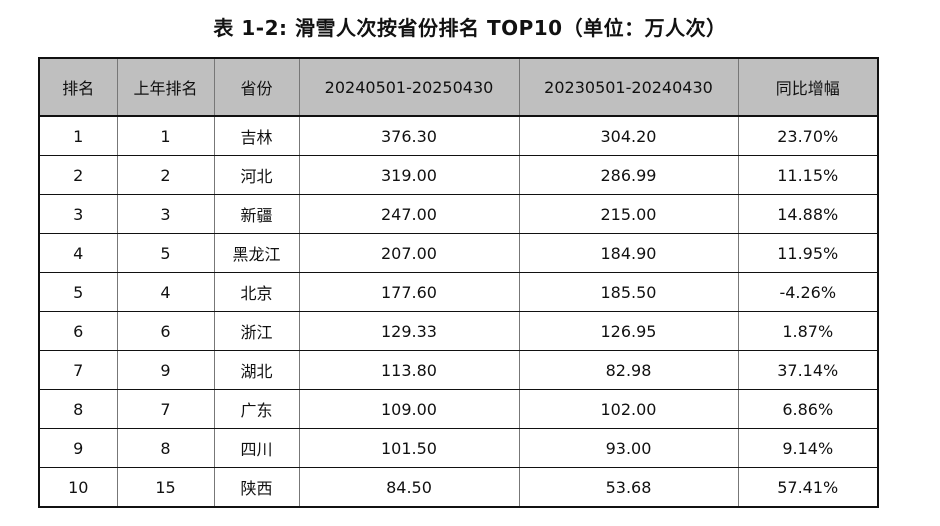 This screenshot has height=526, width=940. What do you see at coordinates (628, 253) in the screenshot?
I see `cell-previous-period: 184.90` at bounding box center [628, 253].